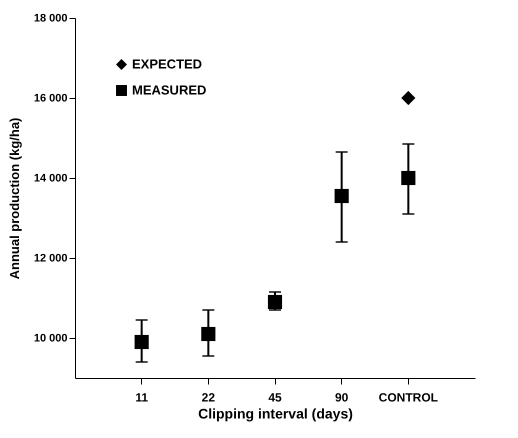 The height and width of the screenshot is (438, 518). I want to click on x-tick-label: CONTROL, so click(408, 397).